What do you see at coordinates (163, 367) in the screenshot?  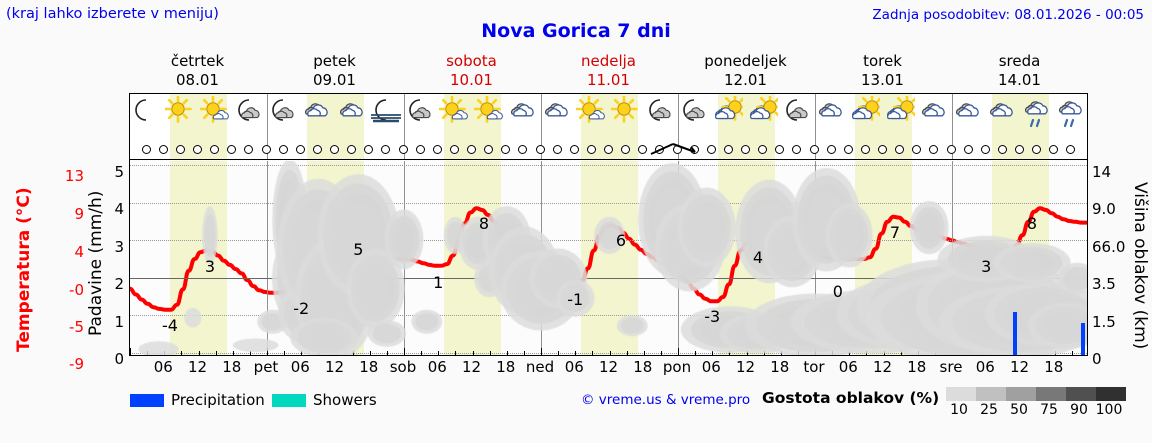 I see `x-label-0: 06` at bounding box center [163, 367].